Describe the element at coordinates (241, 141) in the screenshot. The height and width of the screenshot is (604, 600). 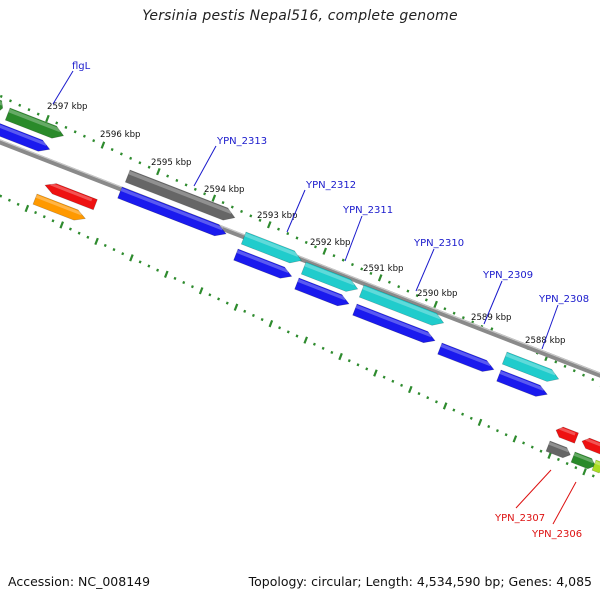
I see `gene-label: YPN_2313` at that location.